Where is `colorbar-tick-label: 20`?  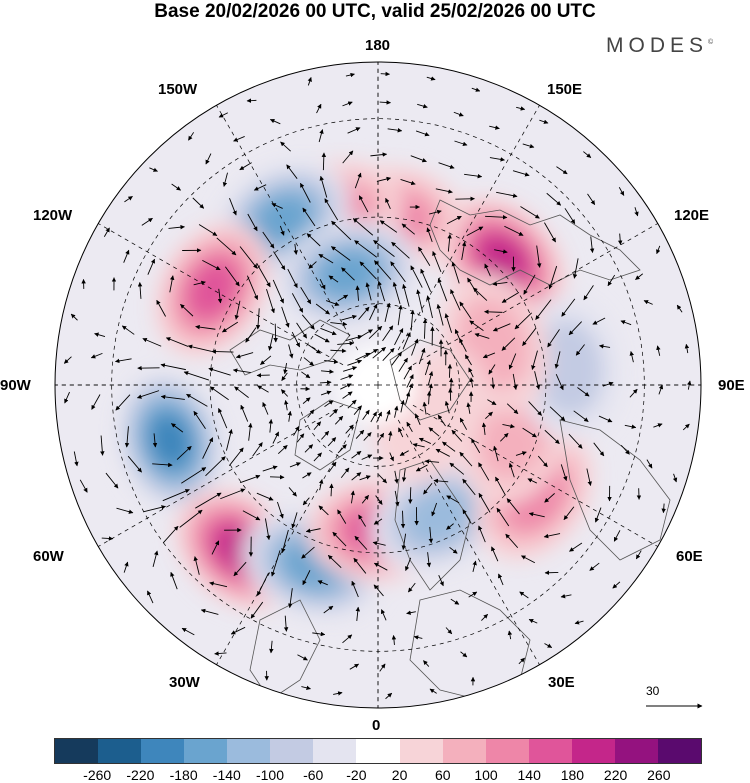 colorbar-tick-label: 20 is located at coordinates (399, 775).